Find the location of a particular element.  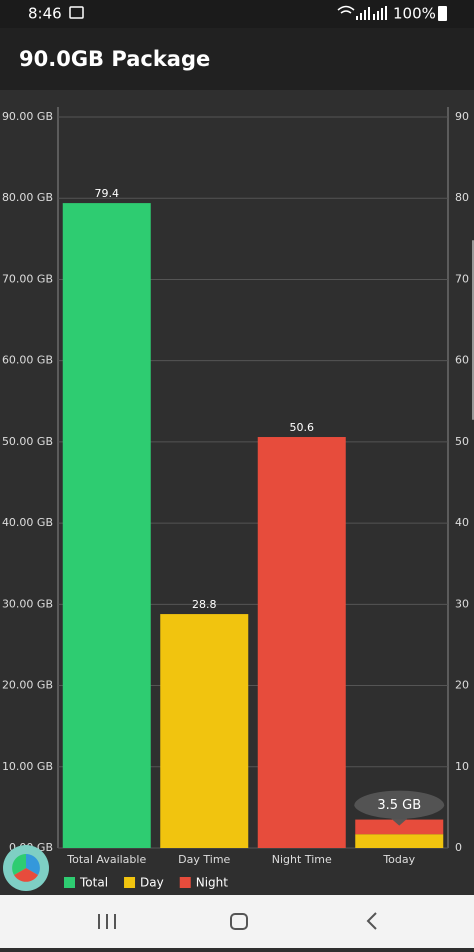

y-tick-label: 80.00 GB is located at coordinates (27, 197).